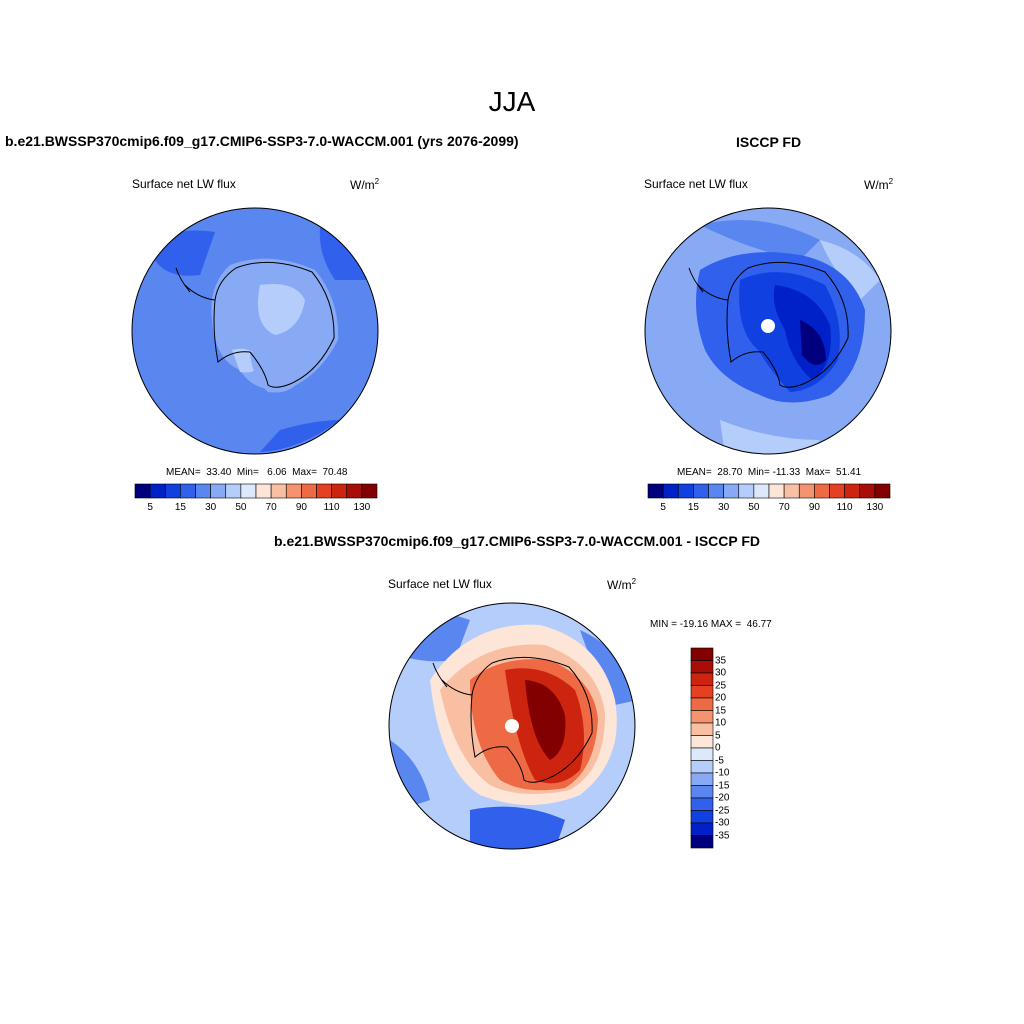 The image size is (1024, 1024). What do you see at coordinates (195, 284) in the screenshot?
I see `left-peninsula-coast` at bounding box center [195, 284].